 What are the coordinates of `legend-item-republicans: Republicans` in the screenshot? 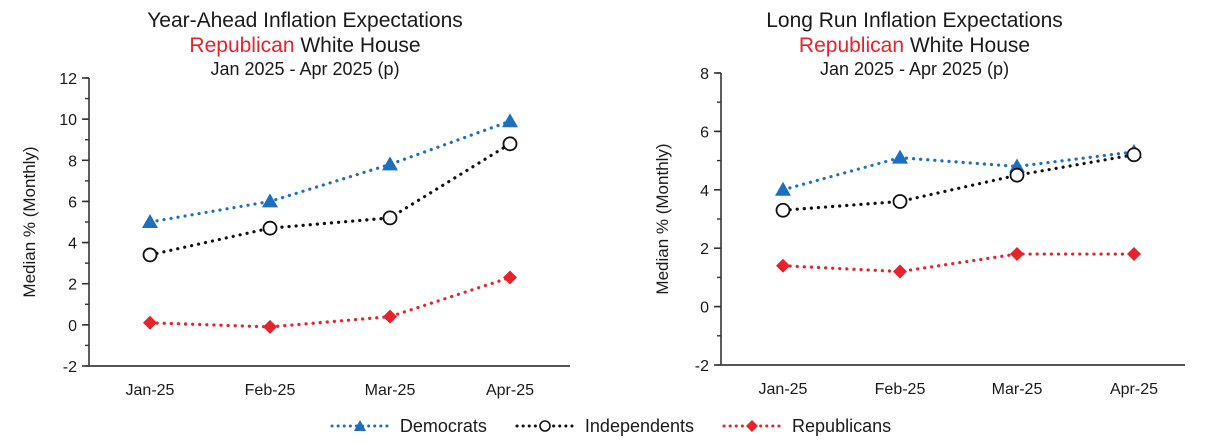 It's located at (805, 426).